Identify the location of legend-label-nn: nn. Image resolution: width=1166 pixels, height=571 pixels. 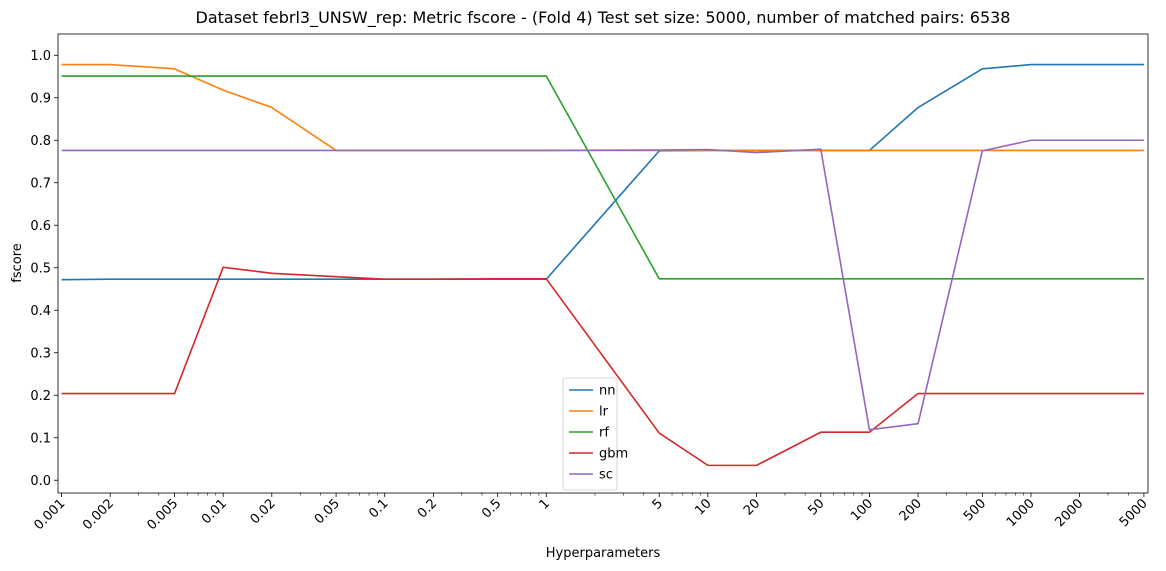
(607, 391).